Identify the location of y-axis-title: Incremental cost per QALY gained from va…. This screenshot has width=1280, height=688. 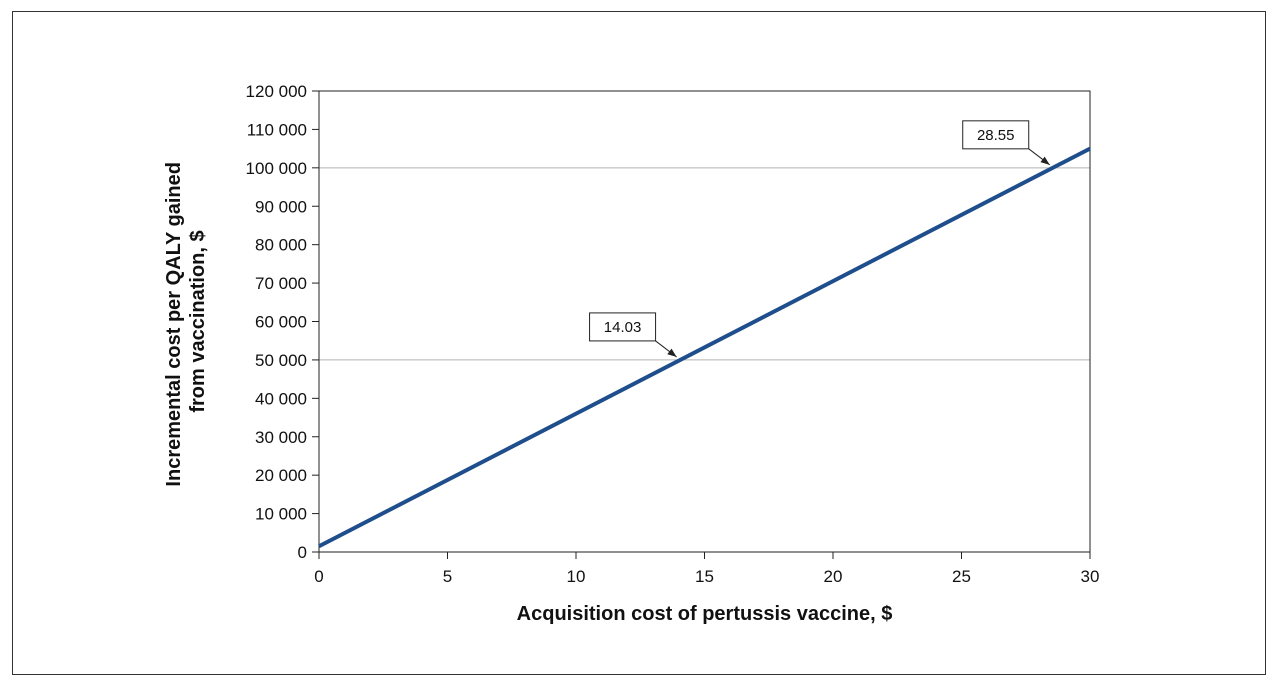
(186, 321).